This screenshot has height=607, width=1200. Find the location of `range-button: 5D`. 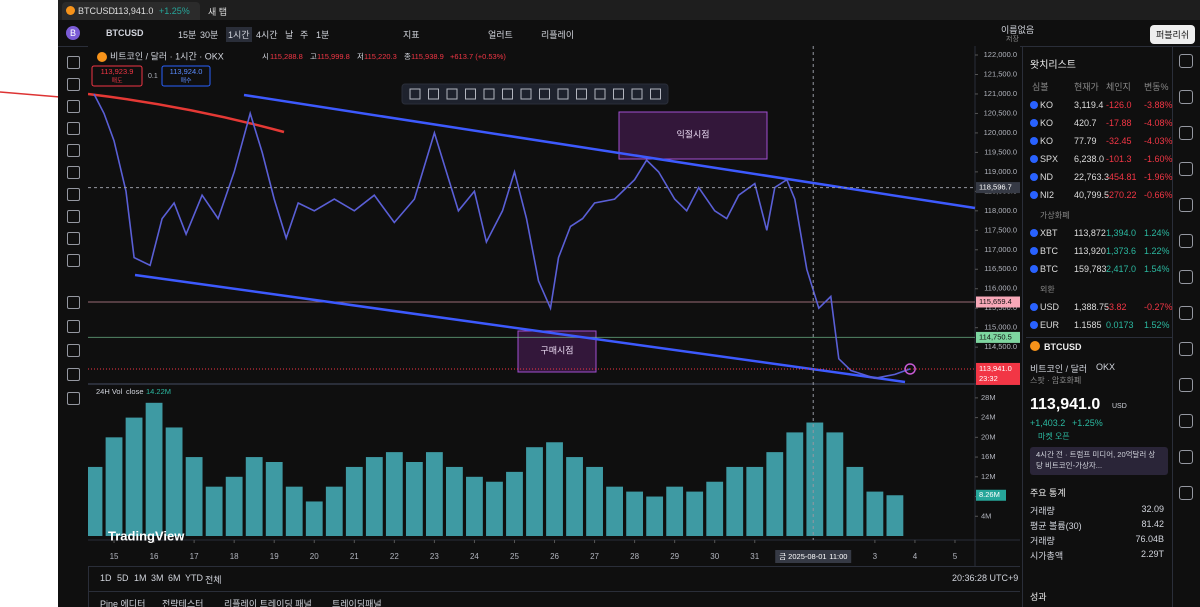

range-button: 5D is located at coordinates (123, 578).